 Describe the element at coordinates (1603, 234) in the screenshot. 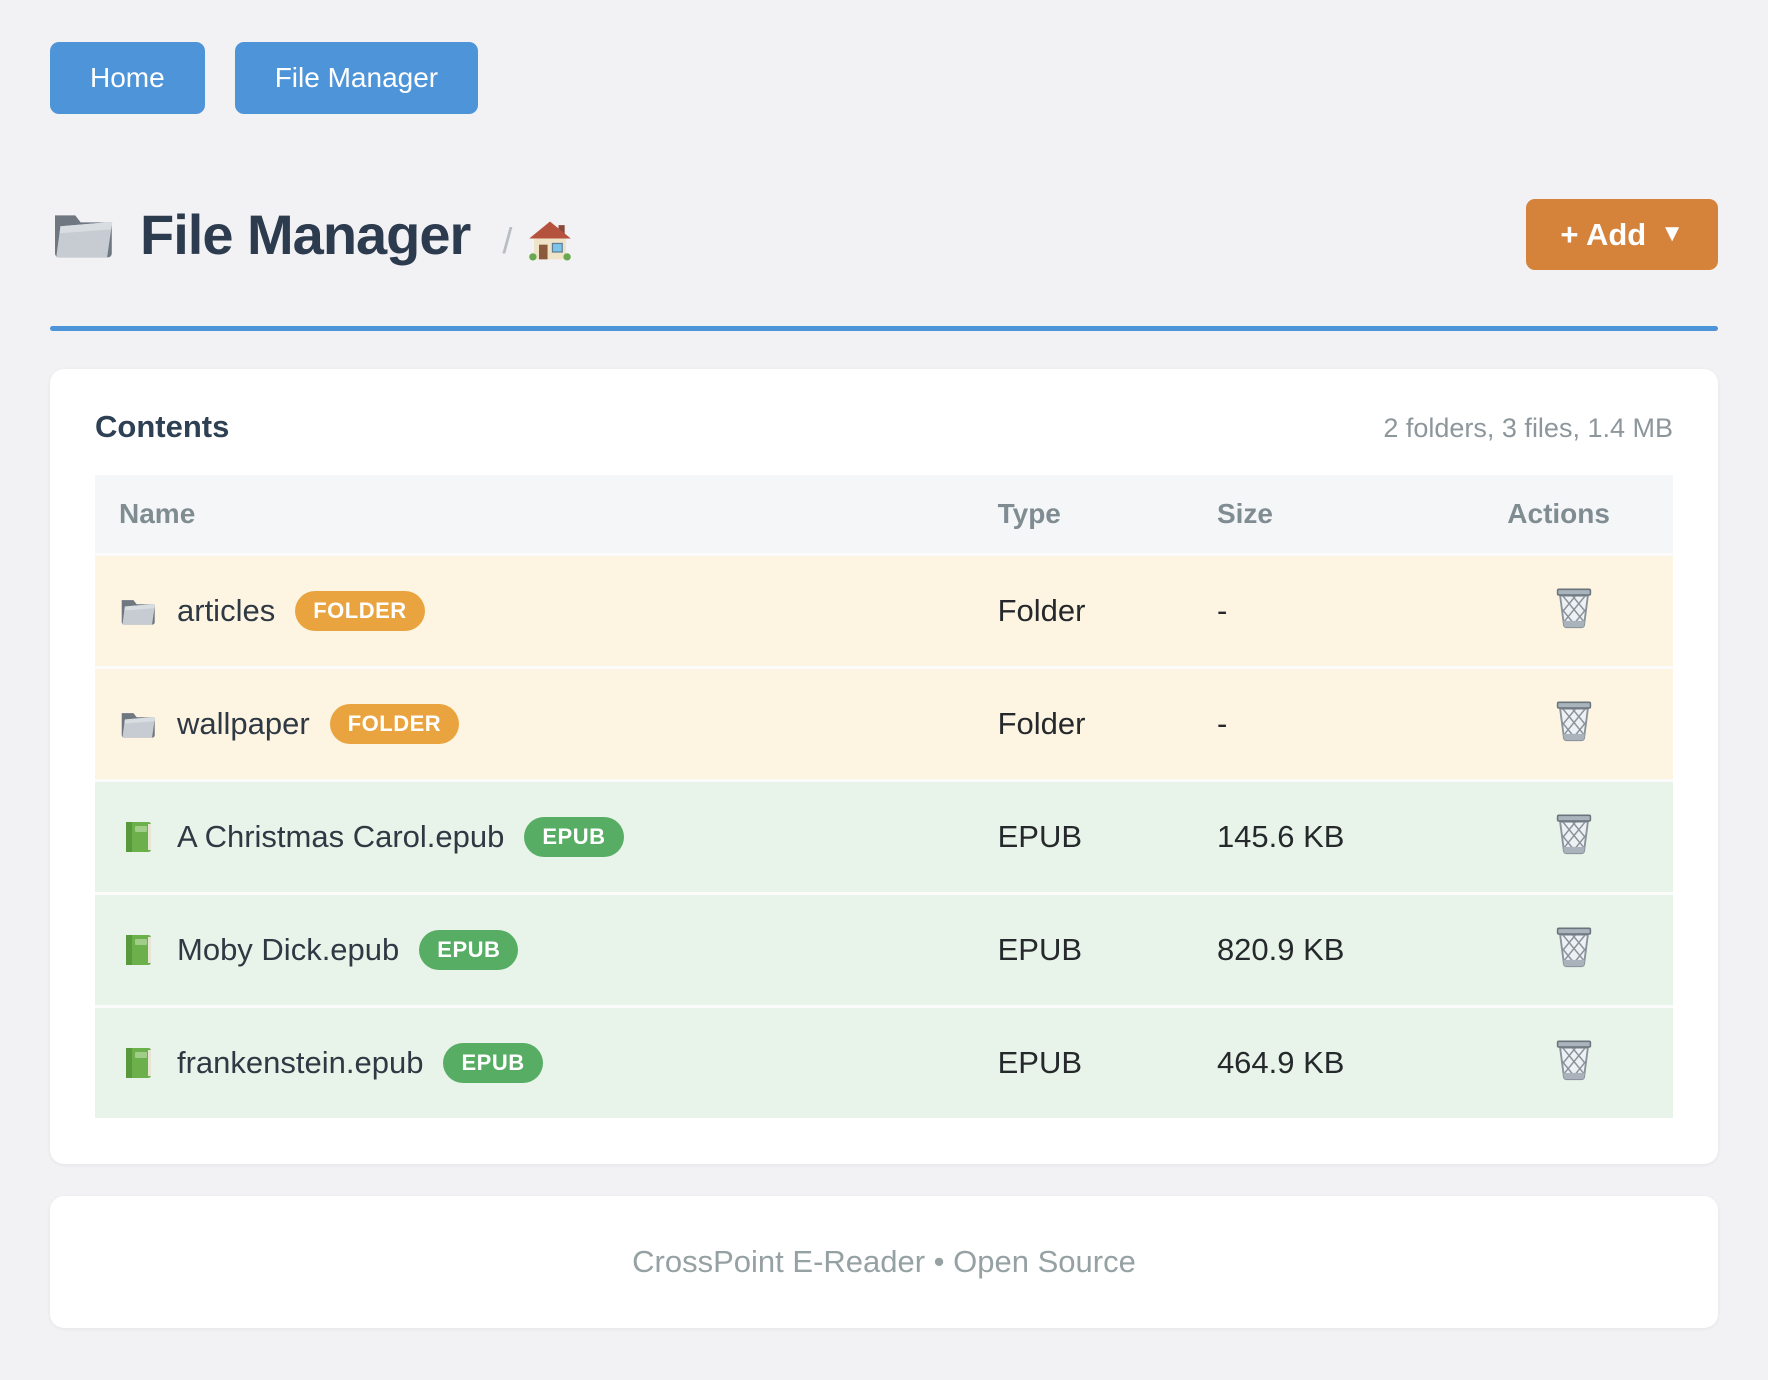

I see `add-button-label: + Add` at that location.